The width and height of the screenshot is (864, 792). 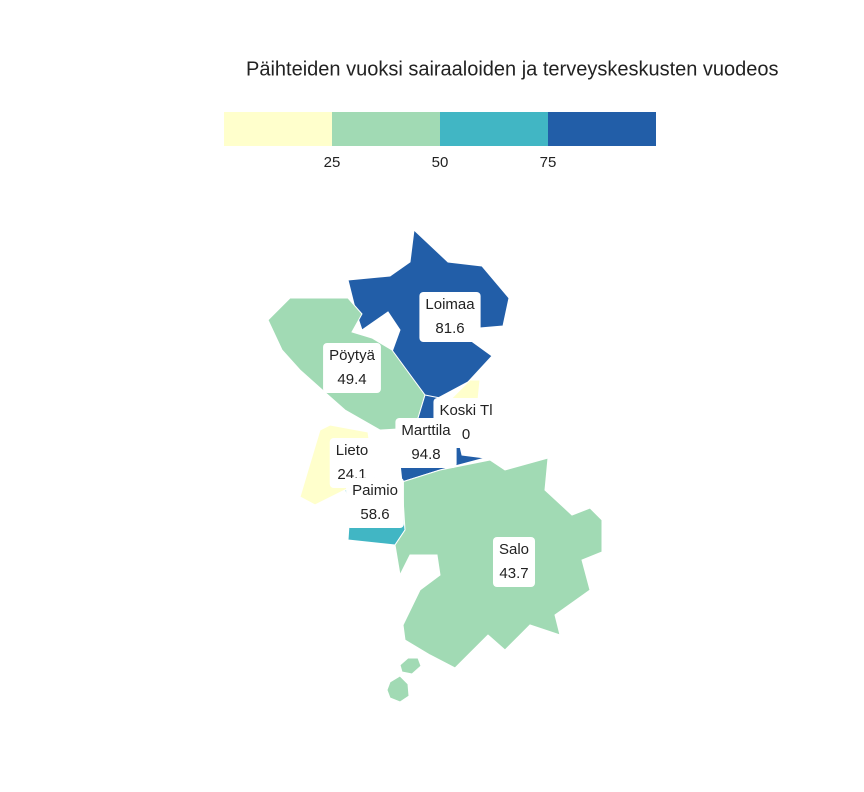 What do you see at coordinates (375, 490) in the screenshot?
I see `region-name: Paimio` at bounding box center [375, 490].